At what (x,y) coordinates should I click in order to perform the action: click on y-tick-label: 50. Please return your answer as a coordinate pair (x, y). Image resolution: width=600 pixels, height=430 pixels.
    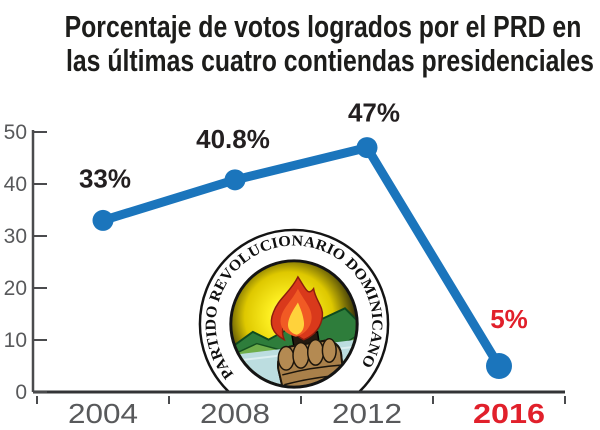
    Looking at the image, I should click on (15, 132).